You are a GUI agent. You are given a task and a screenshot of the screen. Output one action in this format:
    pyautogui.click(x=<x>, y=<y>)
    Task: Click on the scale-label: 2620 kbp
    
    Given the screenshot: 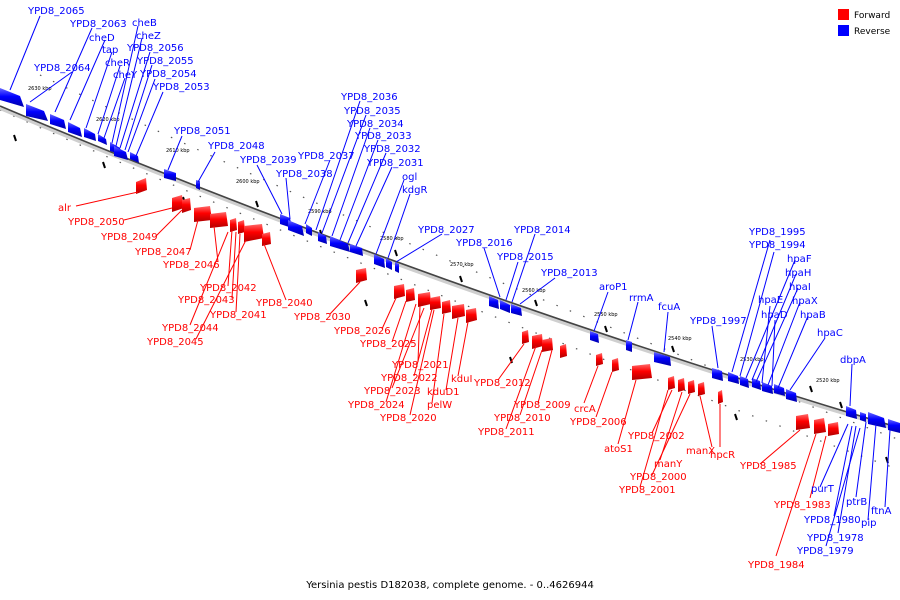 What is the action you would take?
    pyautogui.click(x=108, y=120)
    